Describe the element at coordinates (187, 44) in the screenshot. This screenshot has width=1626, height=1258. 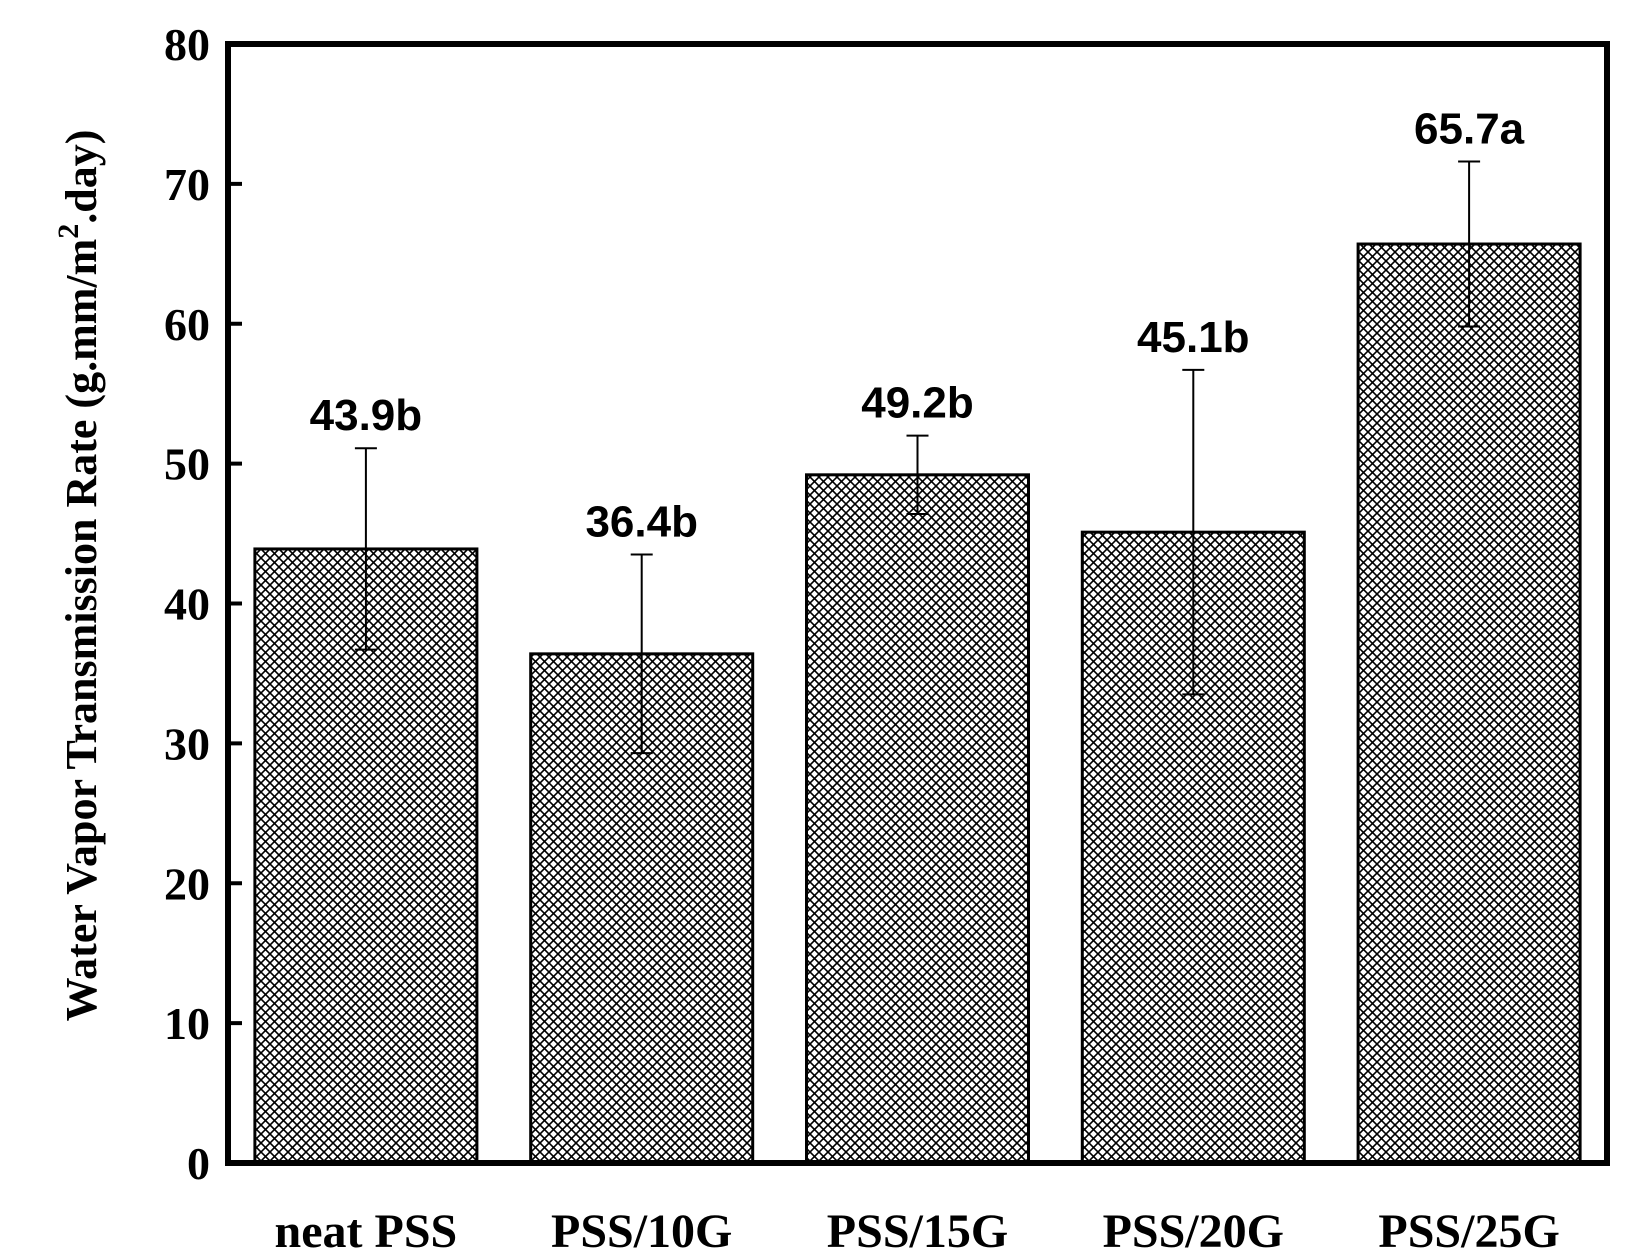
I see `y-tick-label: 80` at that location.